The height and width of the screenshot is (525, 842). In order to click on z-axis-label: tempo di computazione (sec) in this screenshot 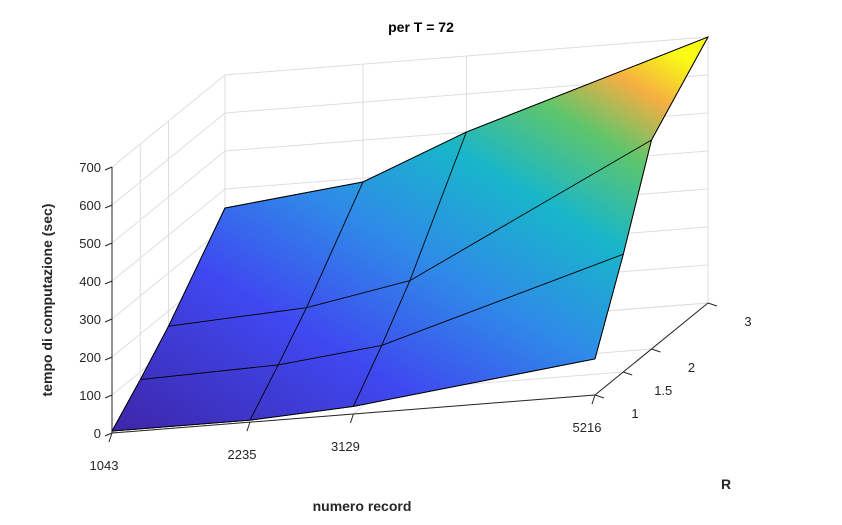, I will do `click(47, 300)`.